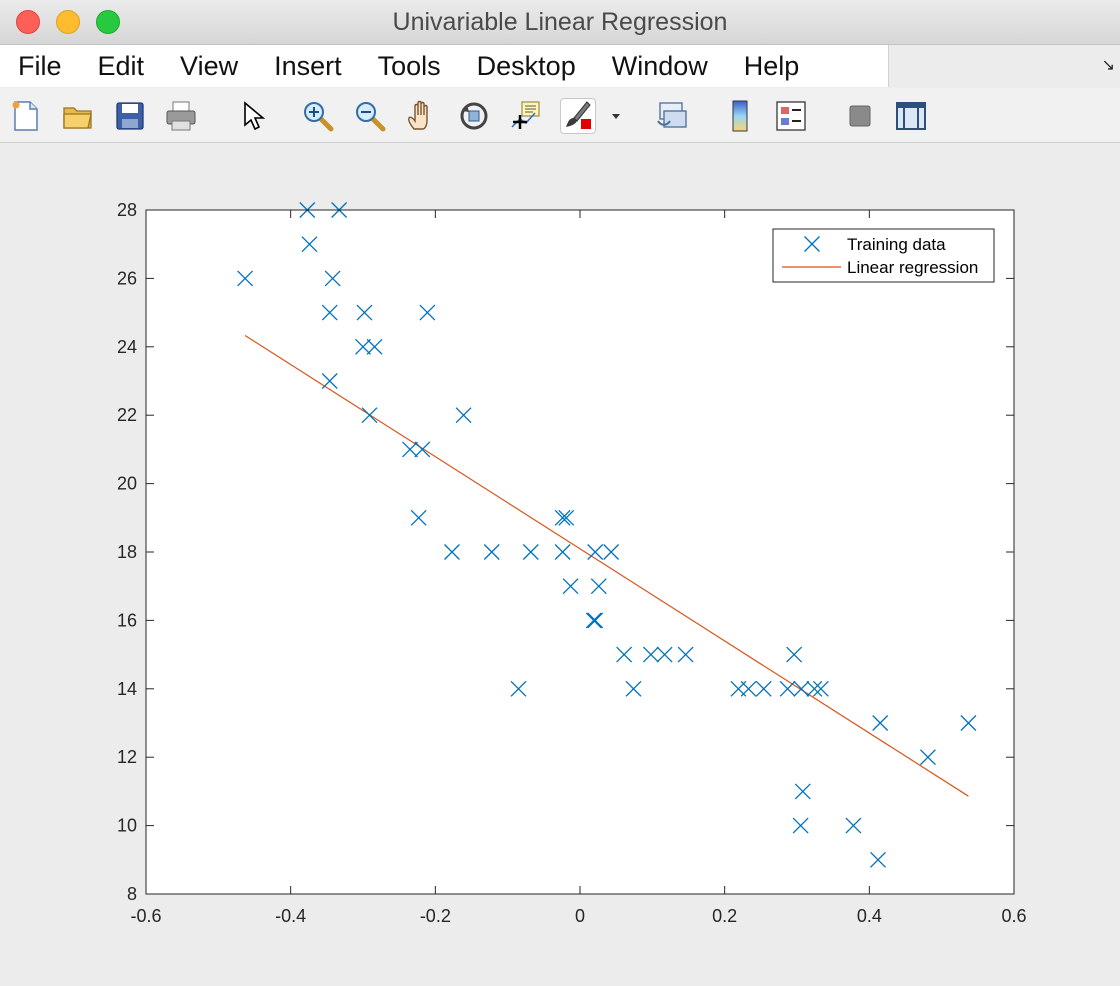 This screenshot has width=1120, height=986. Describe the element at coordinates (740, 116) in the screenshot. I see `colorbar-icon` at that location.